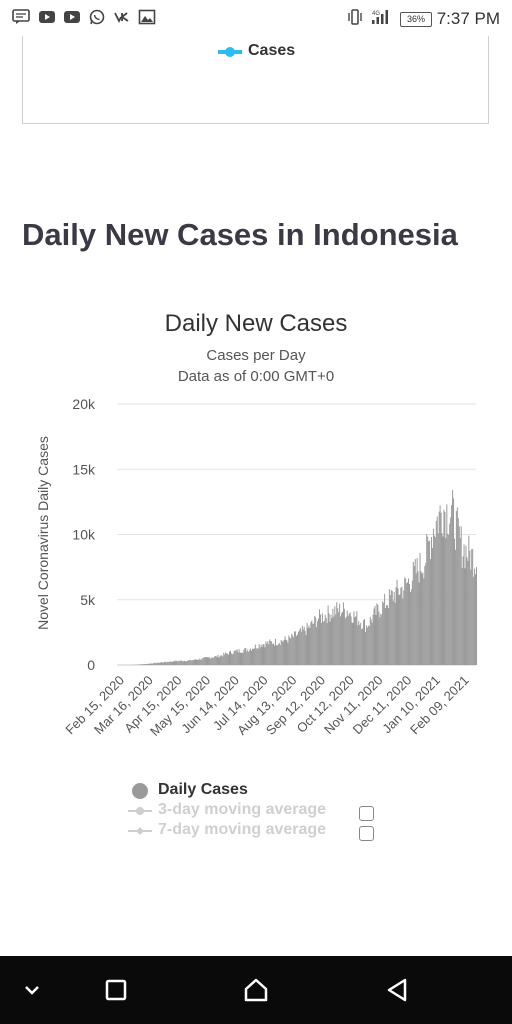 This screenshot has width=512, height=1024. Describe the element at coordinates (84, 404) in the screenshot. I see `y-tick-label: 20k` at that location.